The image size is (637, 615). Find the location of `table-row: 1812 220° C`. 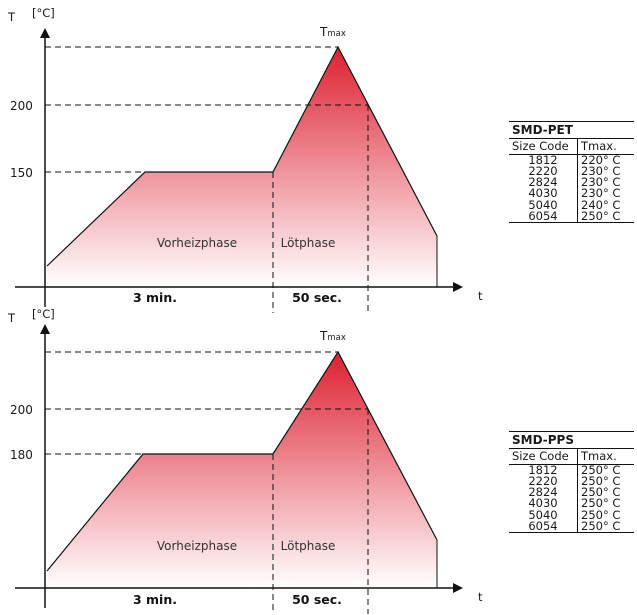

table-row: 1812 220° C is located at coordinates (571, 160).